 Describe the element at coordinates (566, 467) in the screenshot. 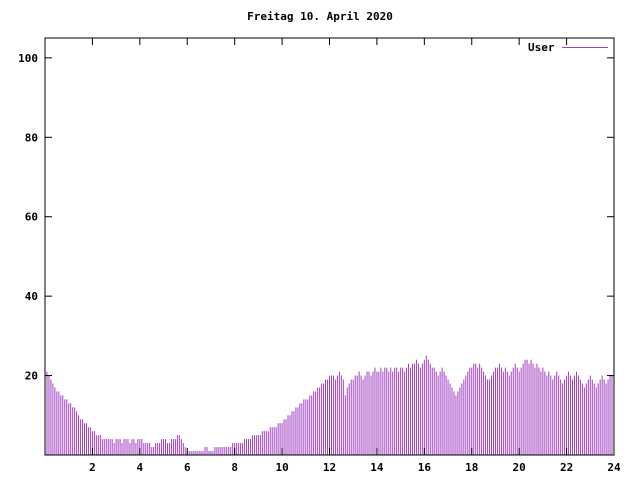

I see `x-tick-label: 22` at that location.